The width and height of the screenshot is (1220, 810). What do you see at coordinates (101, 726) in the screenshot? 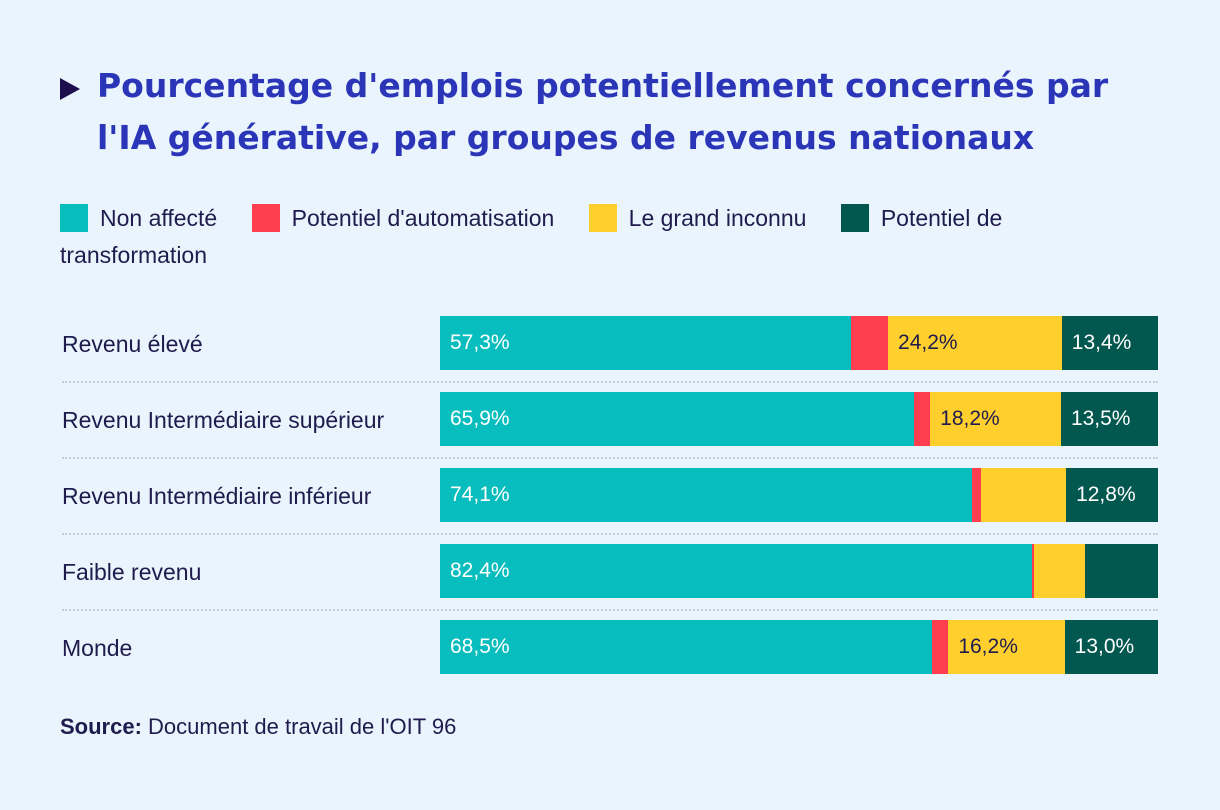
I see `source-prefix: Source:` at bounding box center [101, 726].